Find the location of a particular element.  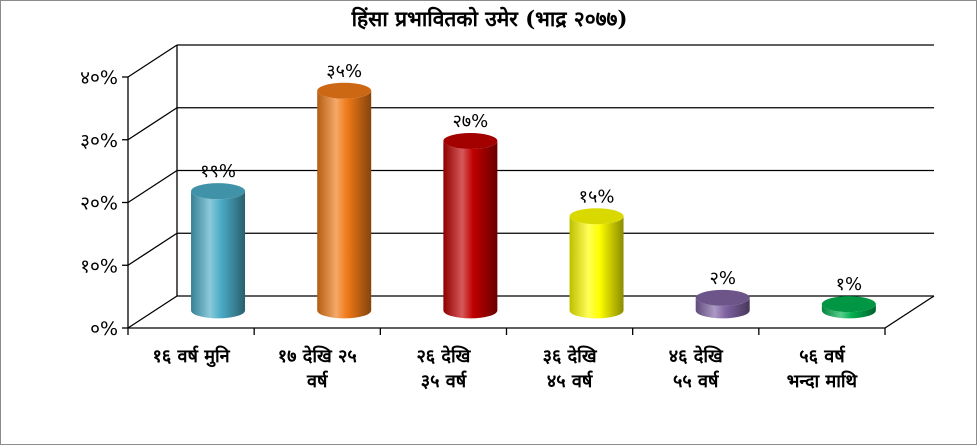

category-label: ३५ वर्ष is located at coordinates (444, 381).